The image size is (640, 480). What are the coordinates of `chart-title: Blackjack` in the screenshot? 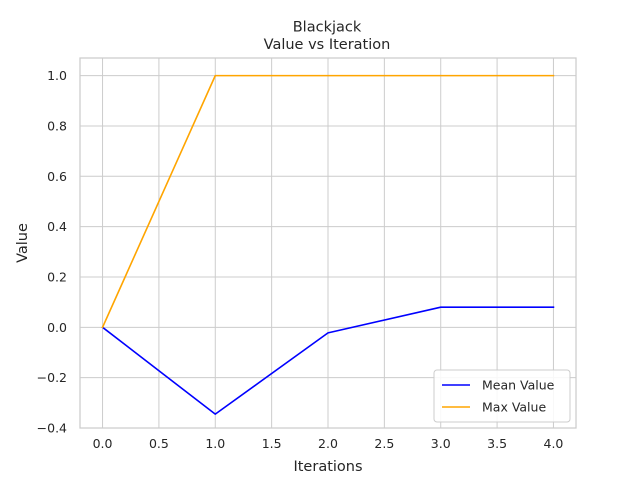 It's located at (327, 28).